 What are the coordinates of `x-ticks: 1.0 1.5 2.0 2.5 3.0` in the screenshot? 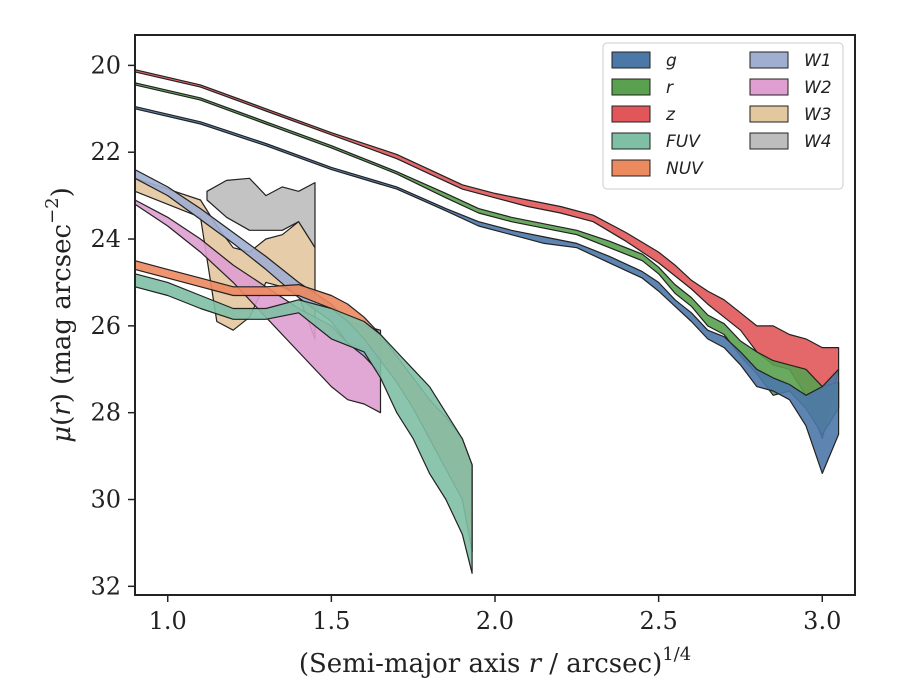 It's located at (495, 615).